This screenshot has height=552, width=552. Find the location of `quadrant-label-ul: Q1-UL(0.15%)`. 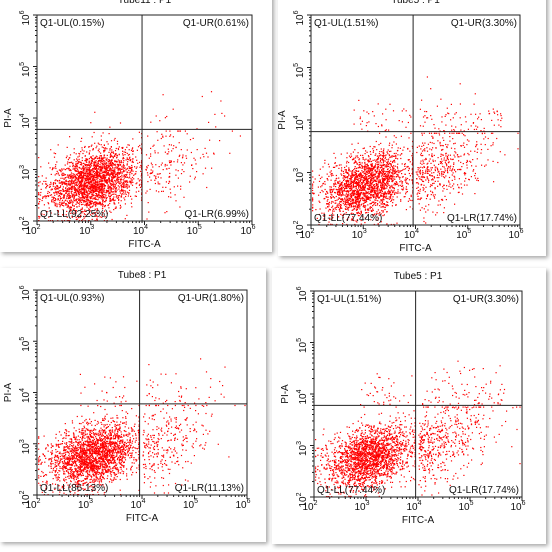

quadrant-label-ul: Q1-UL(0.15%) is located at coordinates (72, 23).